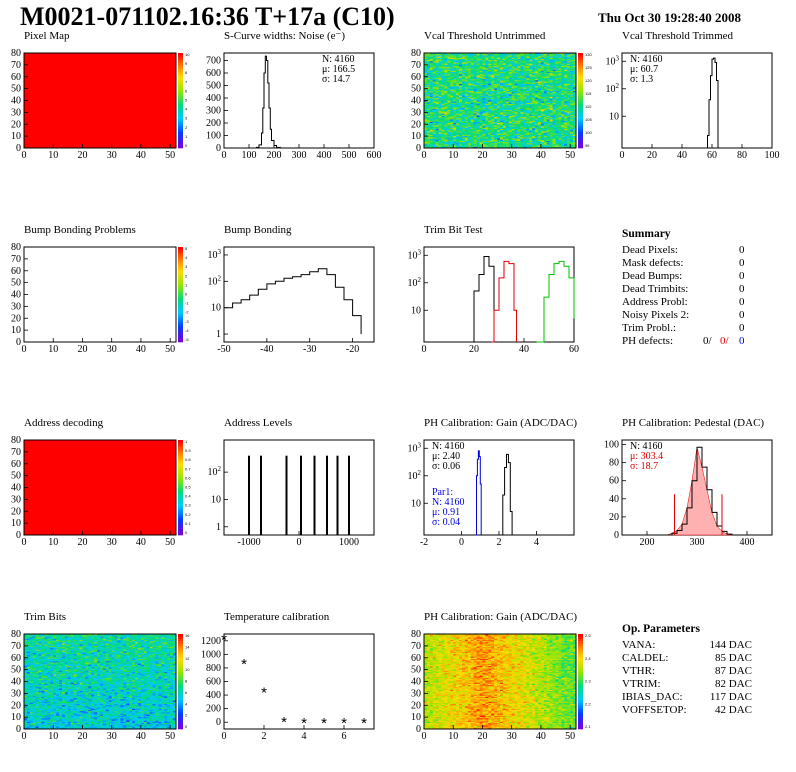 The width and height of the screenshot is (796, 772). What do you see at coordinates (652, 697) in the screenshot?
I see `op-param-label: IBIAS_DAC:` at bounding box center [652, 697].